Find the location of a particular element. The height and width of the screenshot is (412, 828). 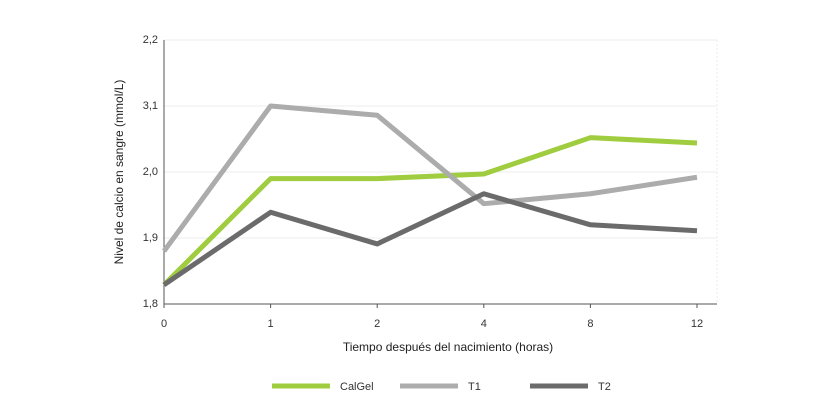

y-axis-title: Nivel de calcio en sangre (mmol/L) is located at coordinates (119, 172).